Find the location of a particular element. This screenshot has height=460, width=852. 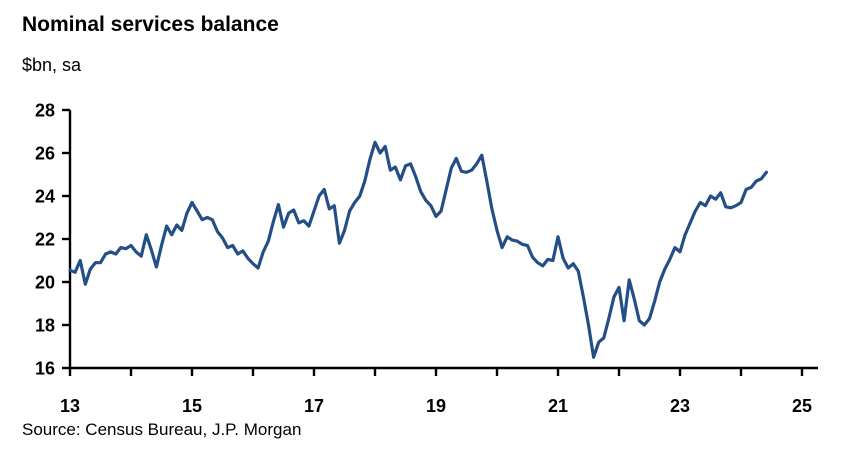

y-axis-tick-label: 22 is located at coordinates (45, 240).